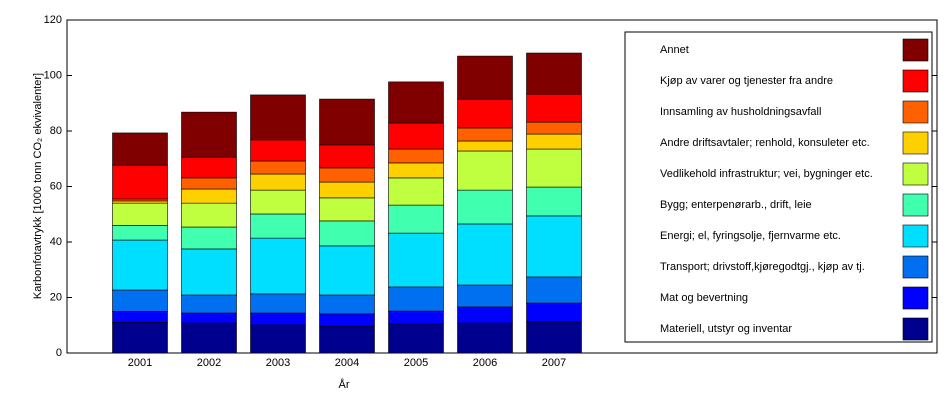 This screenshot has height=401, width=947. I want to click on x-tick-label: 2004, so click(347, 363).